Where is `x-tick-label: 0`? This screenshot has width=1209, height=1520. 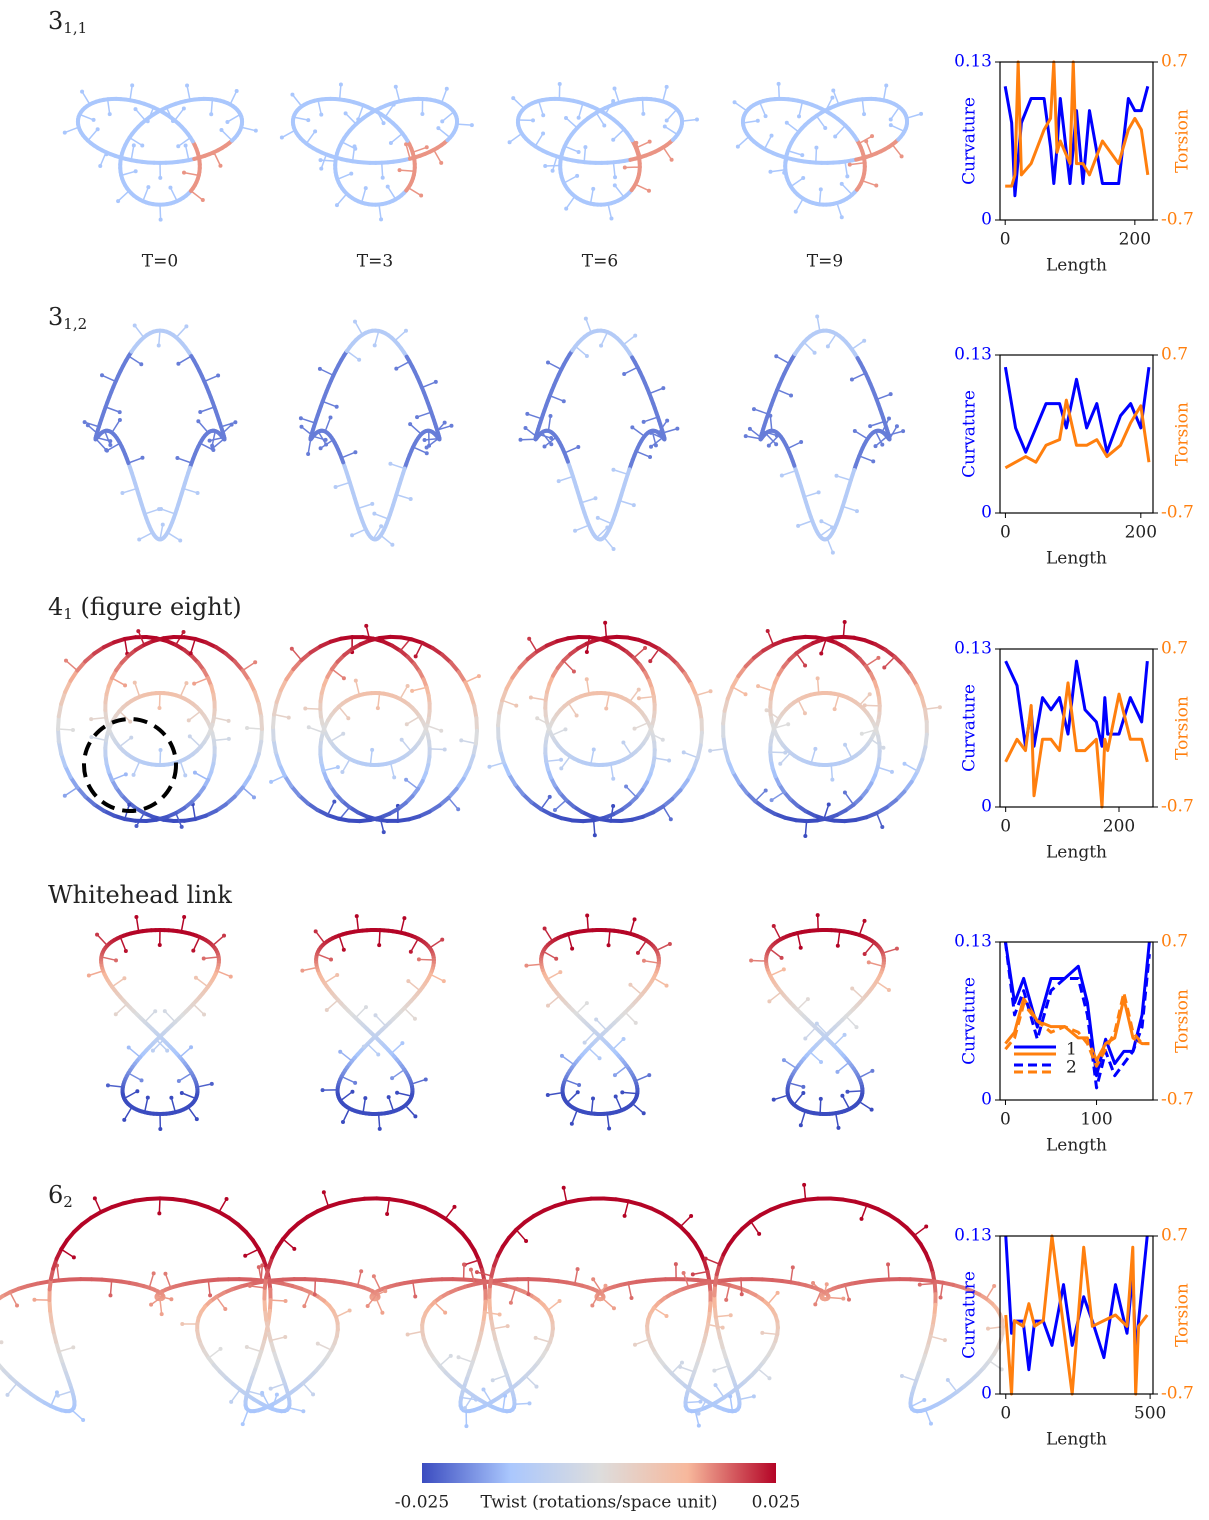 x-tick-label: 0 is located at coordinates (1005, 533).